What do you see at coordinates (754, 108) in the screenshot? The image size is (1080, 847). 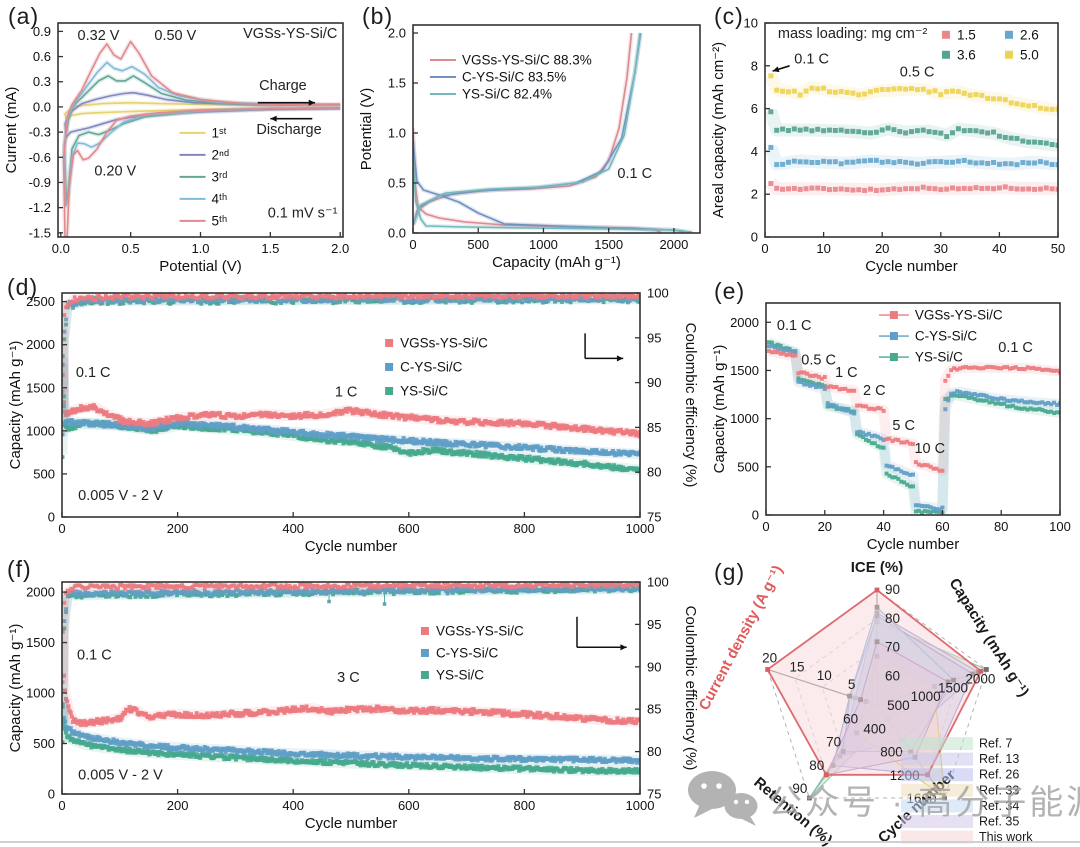 I see `svg-text: 6` at bounding box center [754, 108].